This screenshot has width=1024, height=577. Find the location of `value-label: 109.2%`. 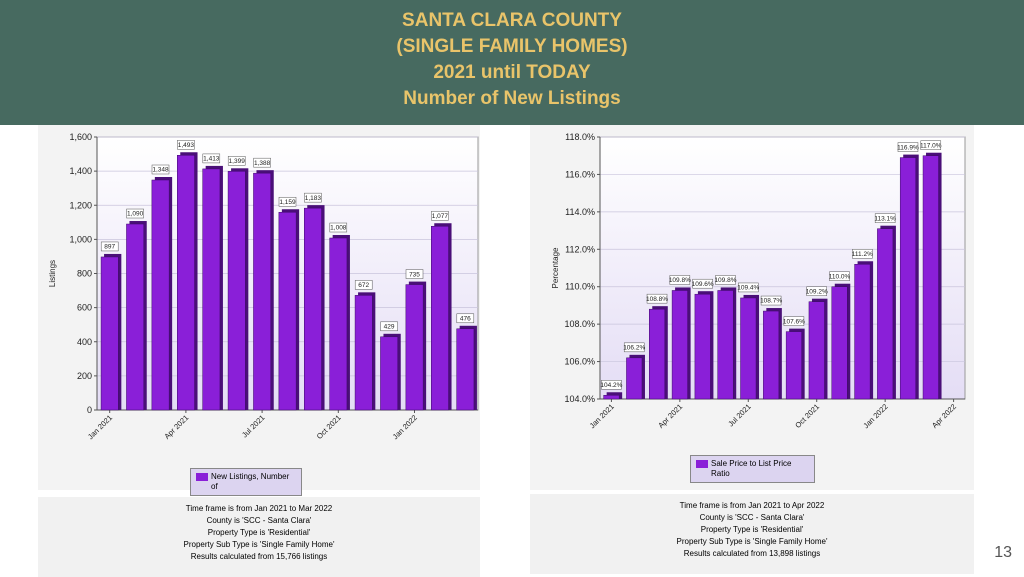

value-label: 109.2% is located at coordinates (817, 291).